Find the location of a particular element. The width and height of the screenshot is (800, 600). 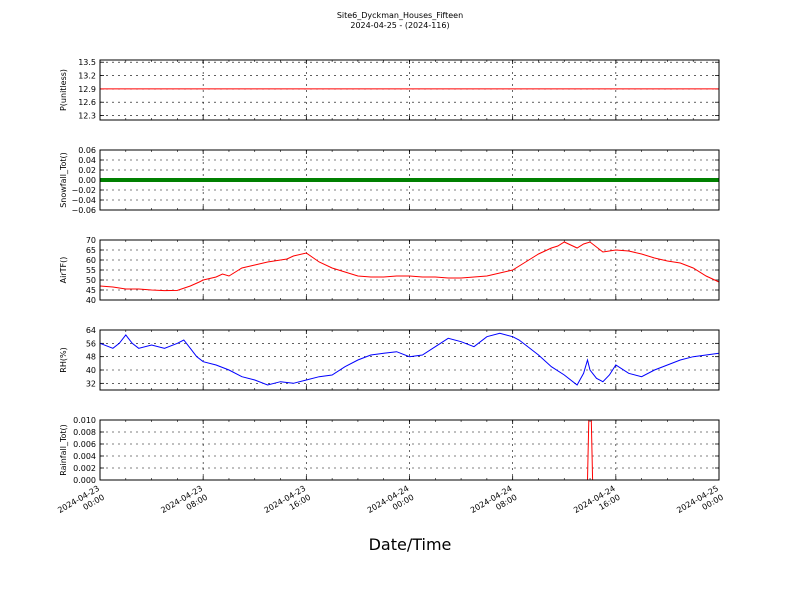

x-tick-label: 2024-04-2408:00 is located at coordinates (494, 504).